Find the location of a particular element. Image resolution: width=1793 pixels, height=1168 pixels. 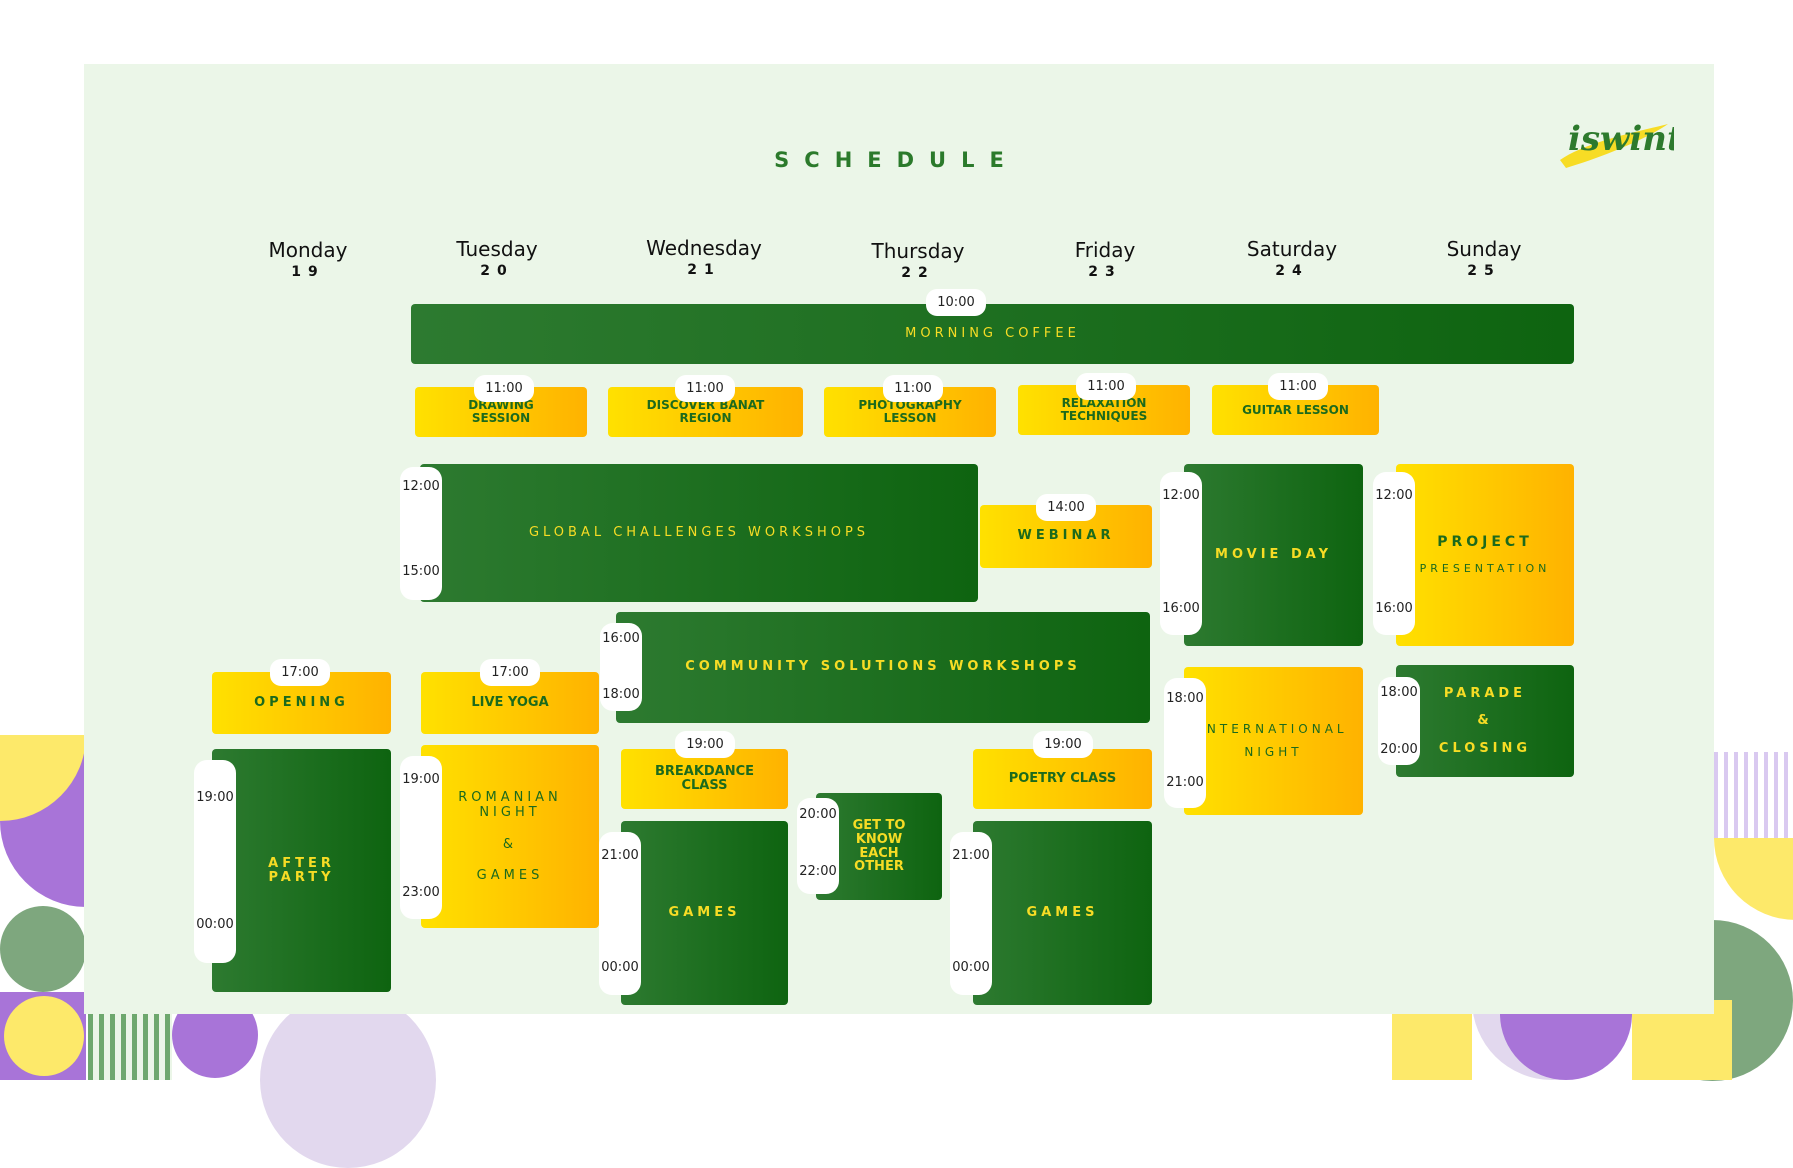

event-movie-day: MOVIE DAY is located at coordinates (1273, 555).